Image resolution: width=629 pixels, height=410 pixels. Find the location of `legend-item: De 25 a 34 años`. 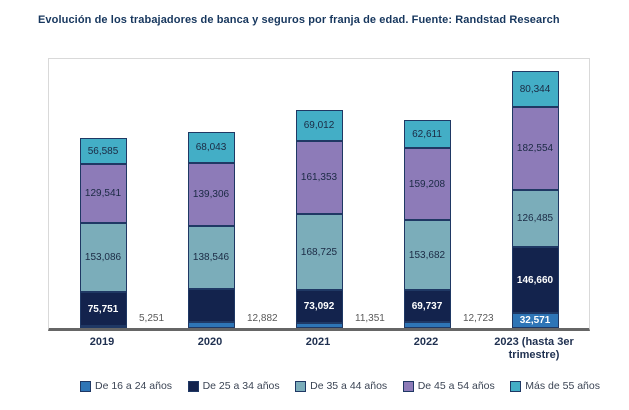

legend-item: De 25 a 34 años is located at coordinates (233, 386).